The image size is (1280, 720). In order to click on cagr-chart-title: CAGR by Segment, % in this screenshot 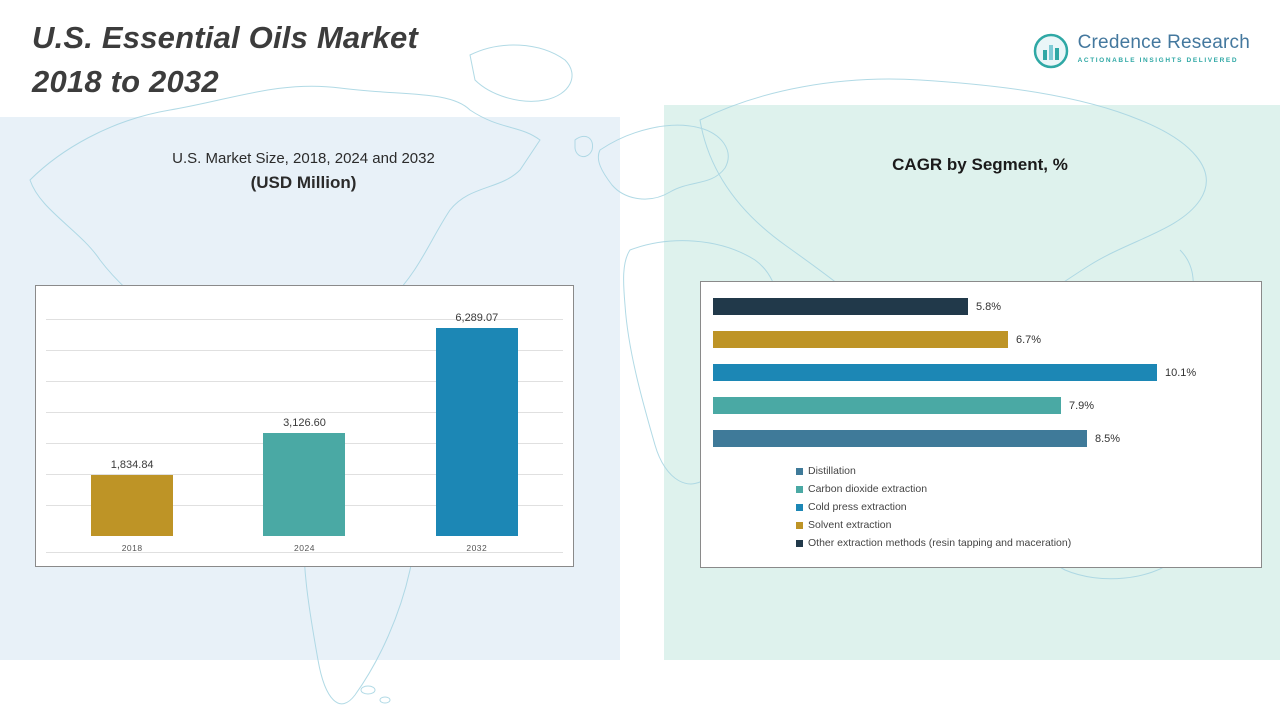, I will do `click(980, 164)`.